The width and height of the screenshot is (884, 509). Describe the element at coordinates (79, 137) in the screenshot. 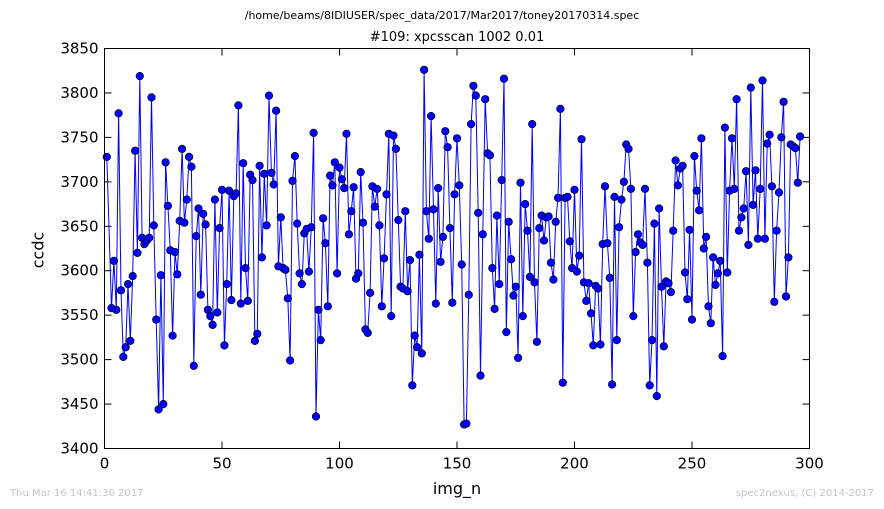

I see `y-tick-label: 3750` at that location.